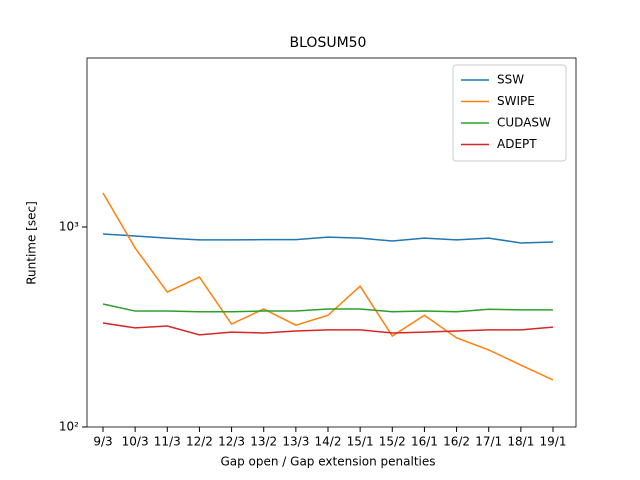 The image size is (640, 480). What do you see at coordinates (510, 80) in the screenshot?
I see `legend-label: SSW` at bounding box center [510, 80].